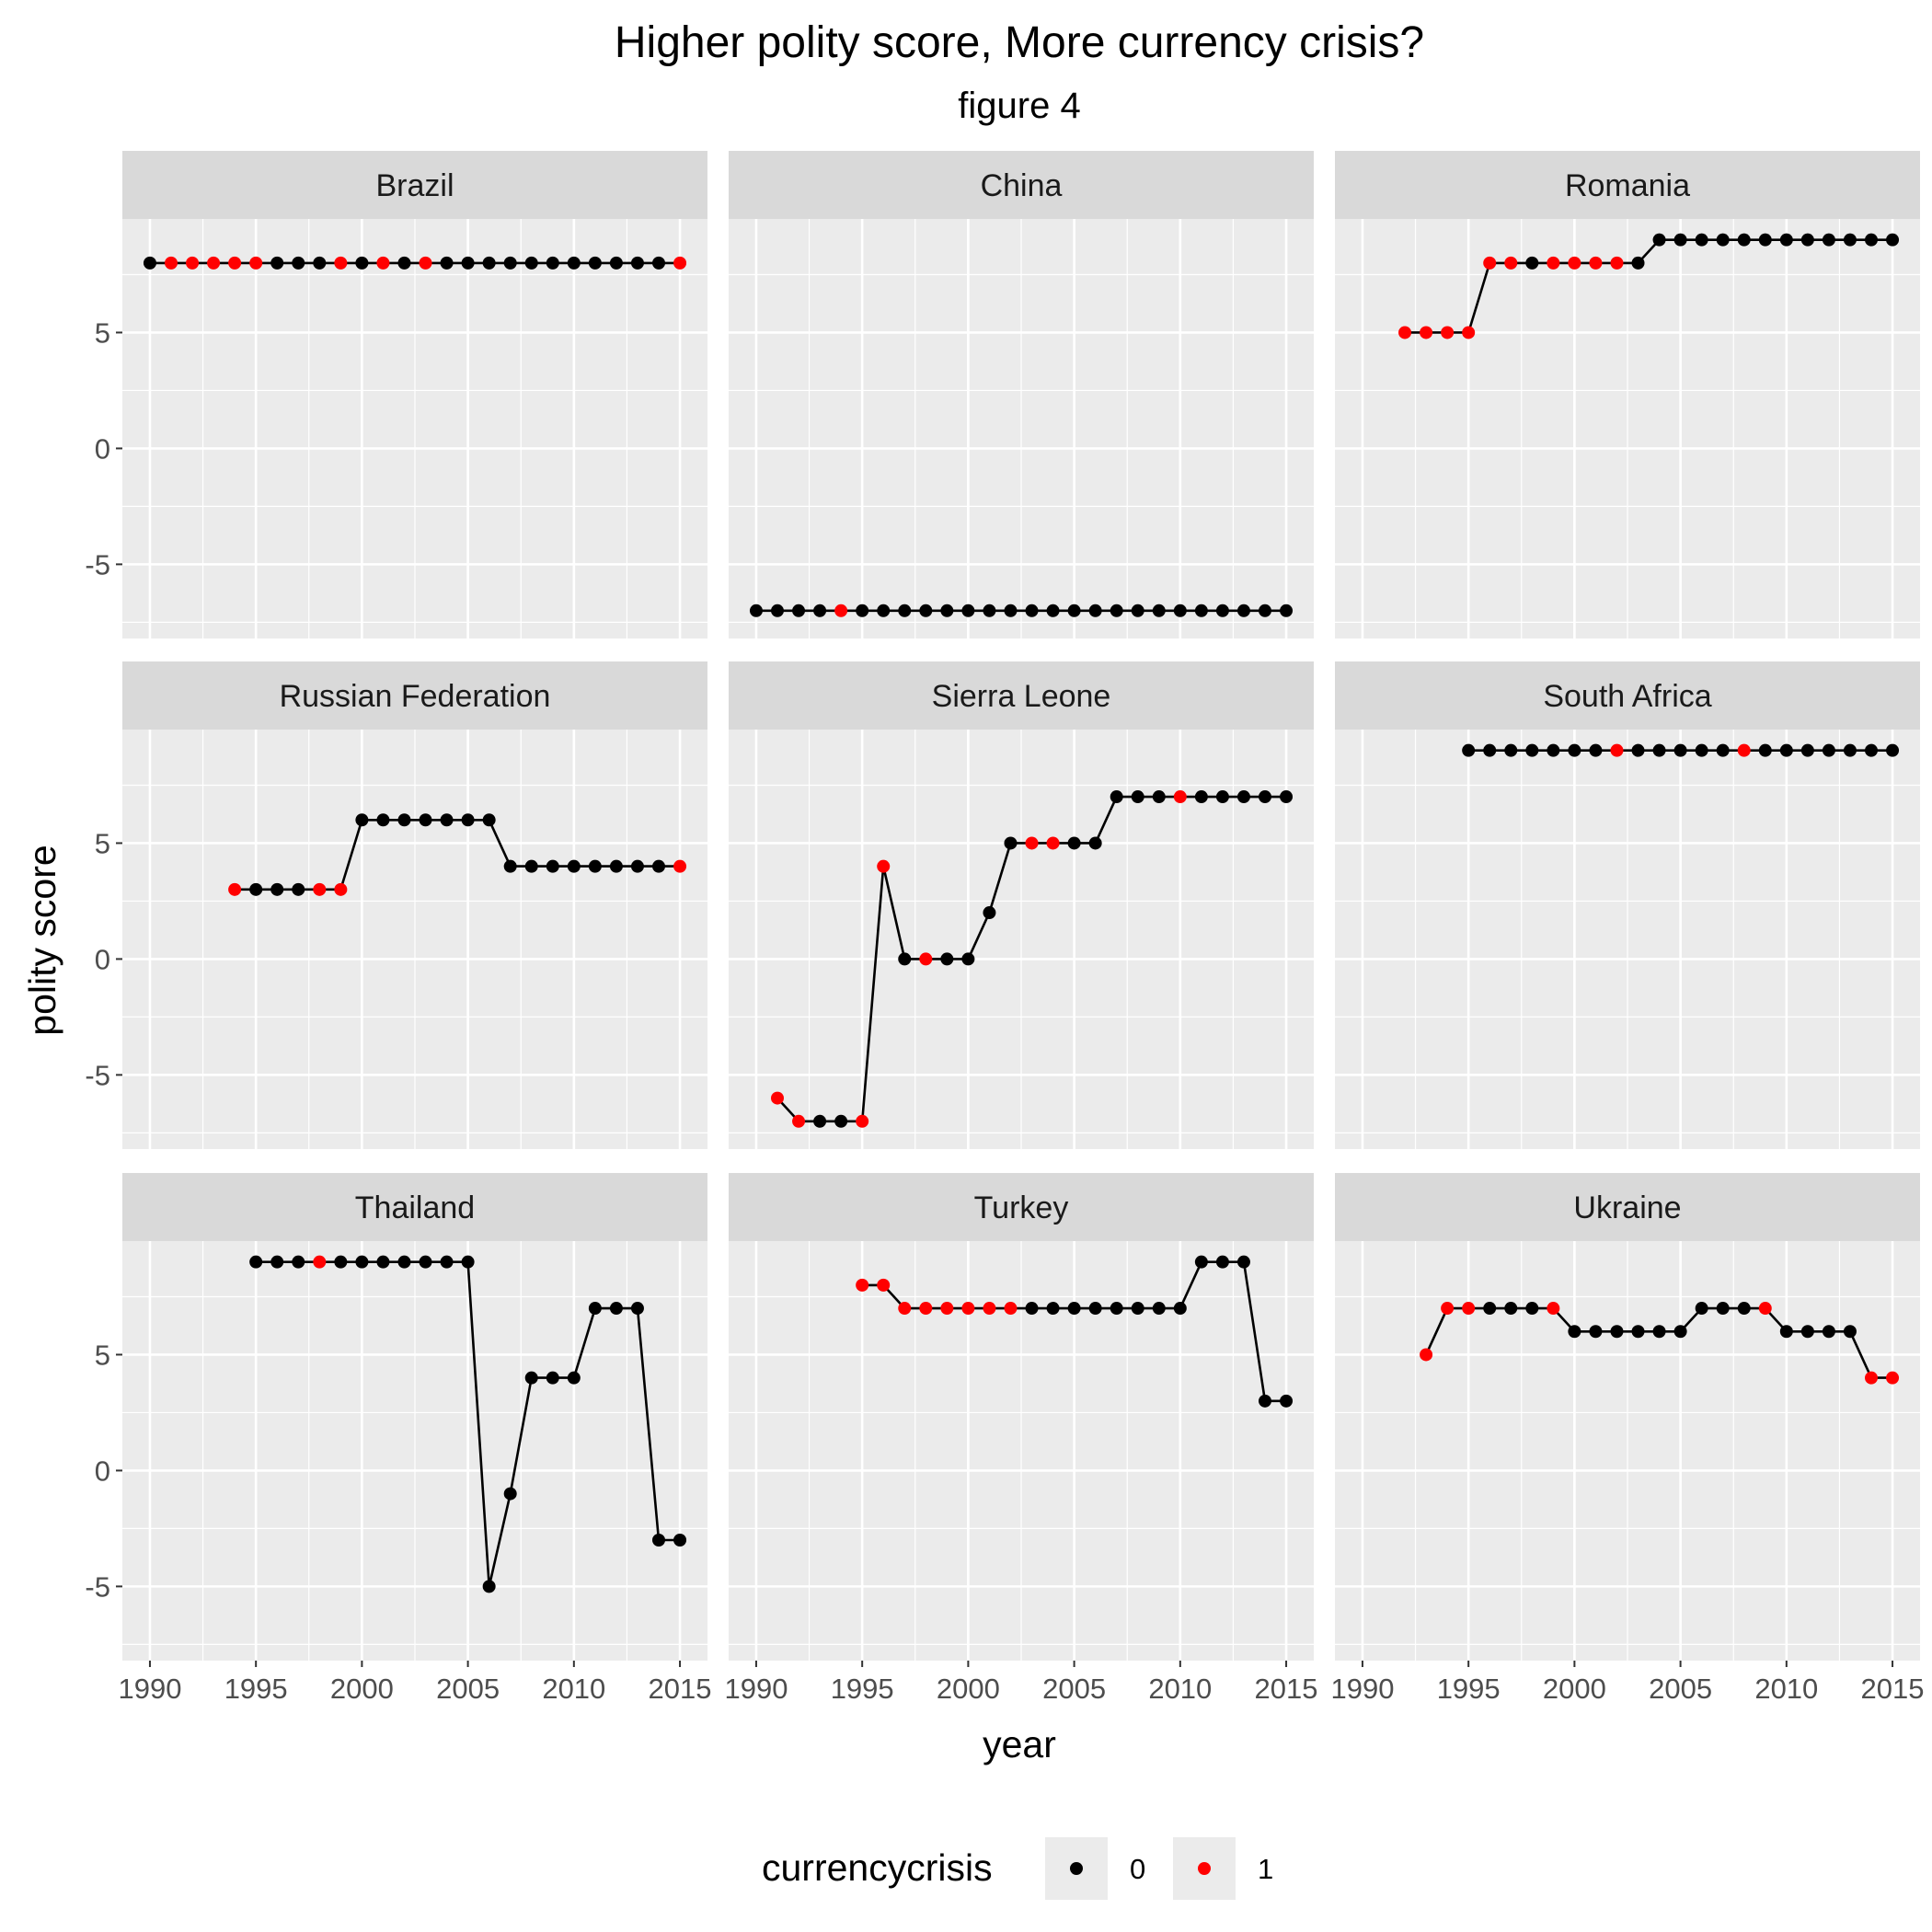  I want to click on facet-panel: Russian Federation, so click(414, 905).